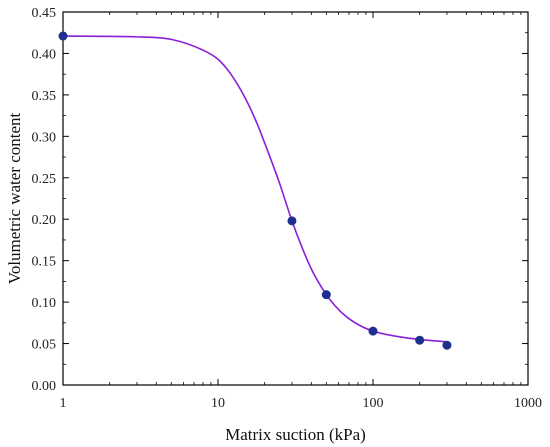 This screenshot has width=550, height=447. What do you see at coordinates (63, 403) in the screenshot?
I see `x-tick-label: 1` at bounding box center [63, 403].